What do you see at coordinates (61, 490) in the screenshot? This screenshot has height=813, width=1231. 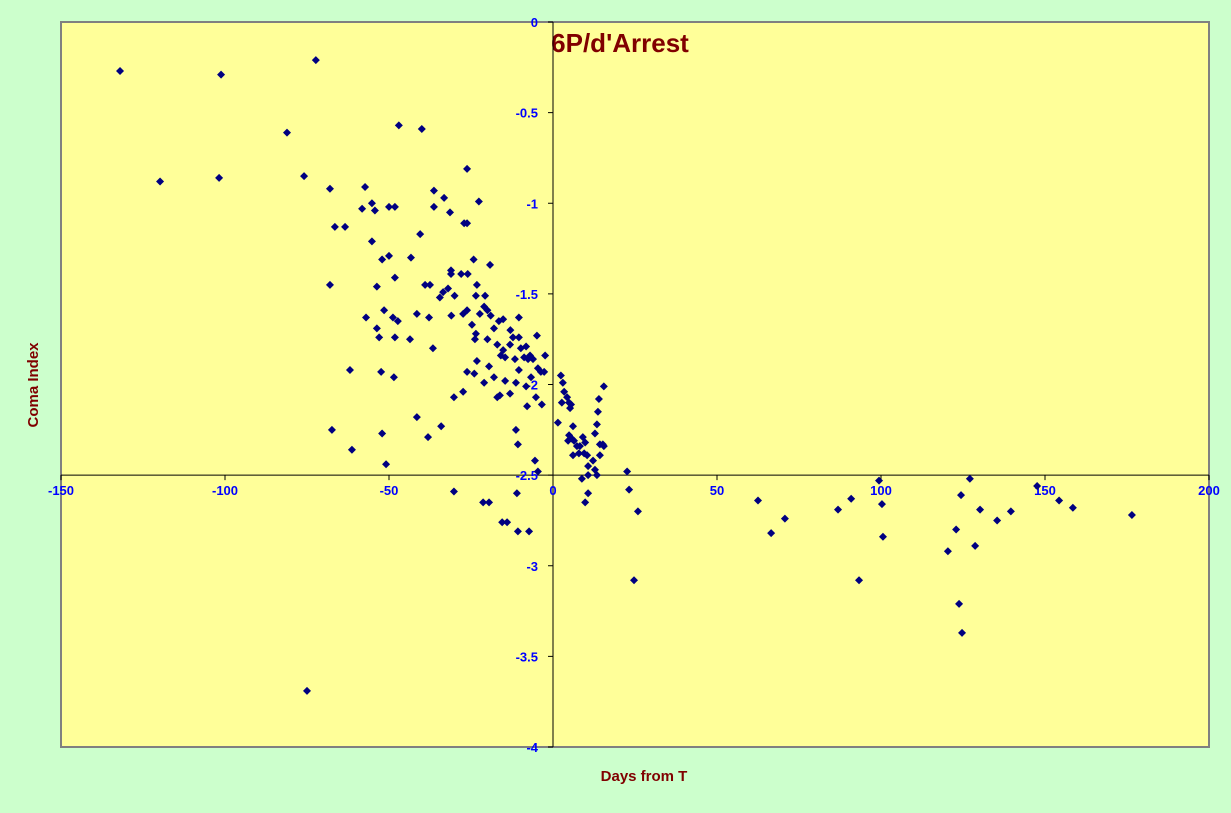 I see `x-tick-label: -150` at bounding box center [61, 490].